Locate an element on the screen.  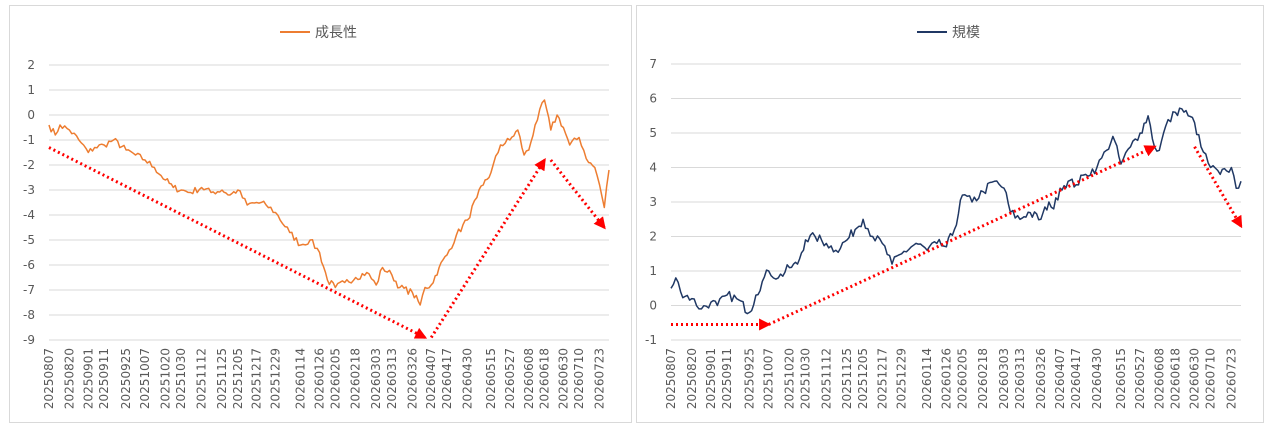
y-tick-label: -6 is located at coordinates (29, 265).